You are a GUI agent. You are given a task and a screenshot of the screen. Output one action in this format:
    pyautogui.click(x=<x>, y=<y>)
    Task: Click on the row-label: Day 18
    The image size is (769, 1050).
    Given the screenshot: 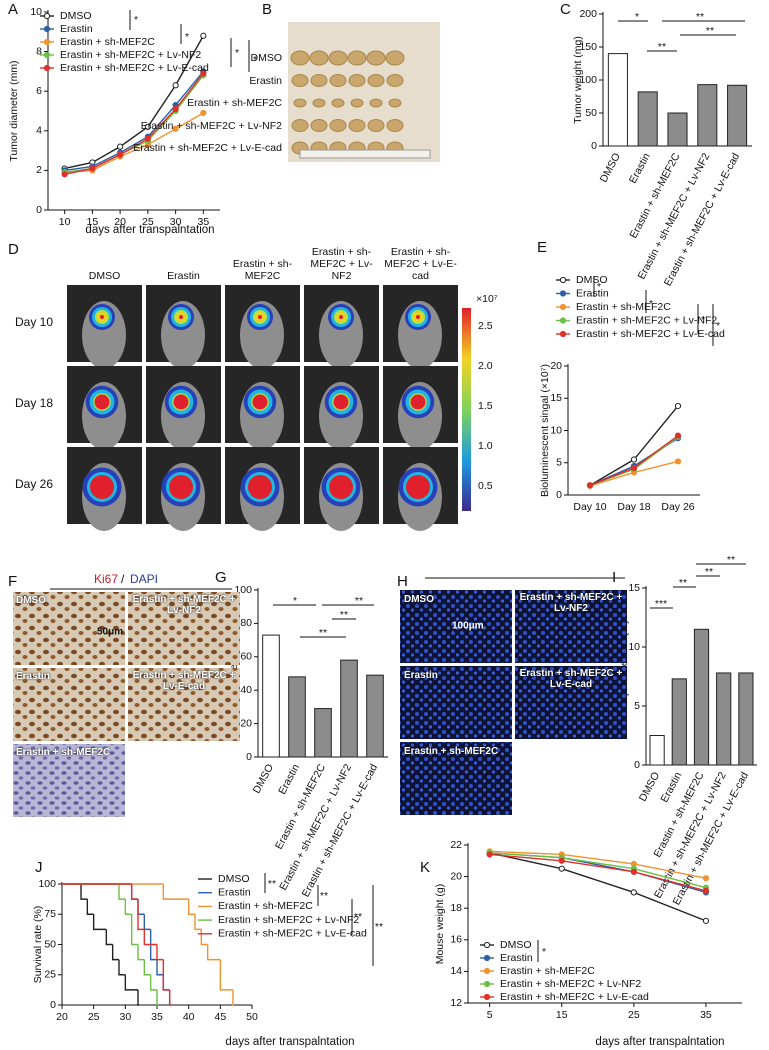 What is the action you would take?
    pyautogui.click(x=34, y=403)
    